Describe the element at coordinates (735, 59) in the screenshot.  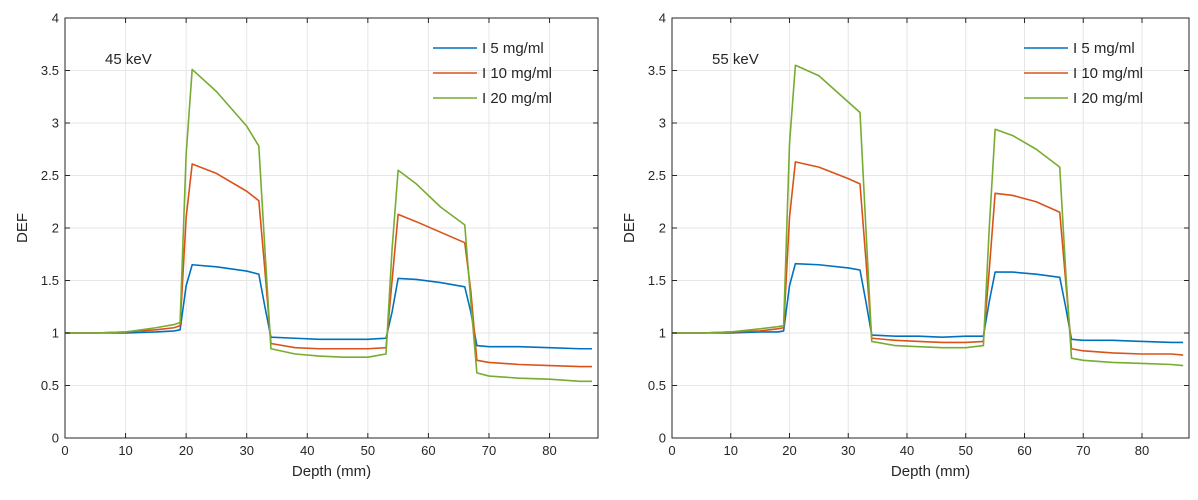
I see `energy-annotation: 55 keV` at that location.